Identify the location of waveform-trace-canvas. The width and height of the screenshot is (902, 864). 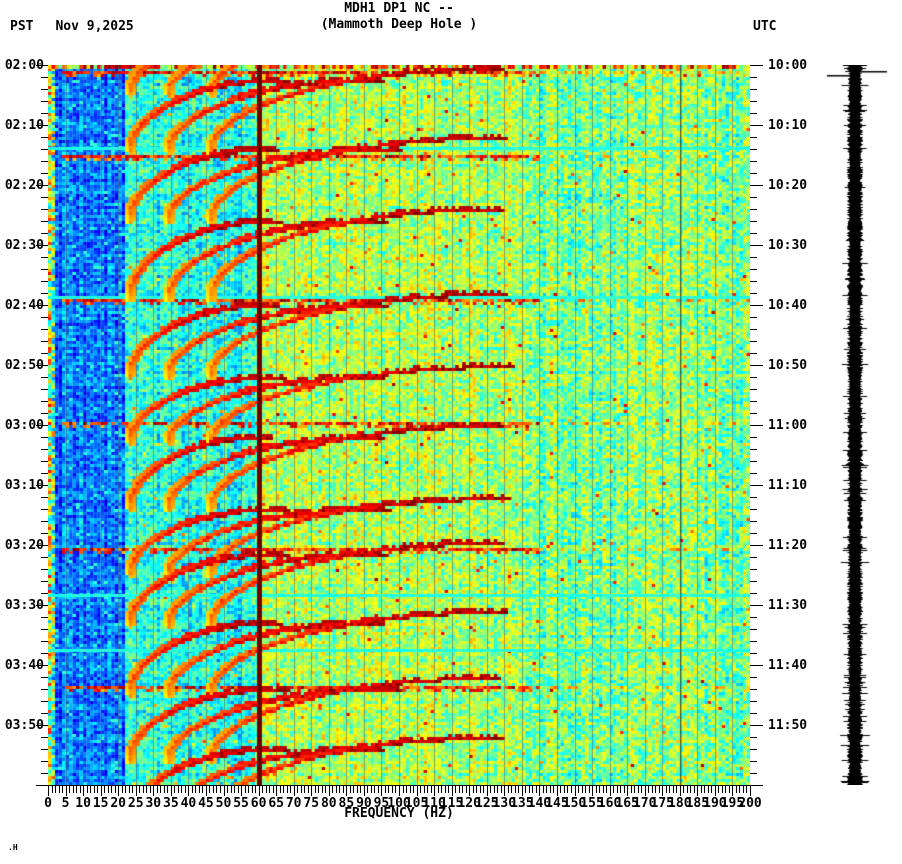
(858, 425).